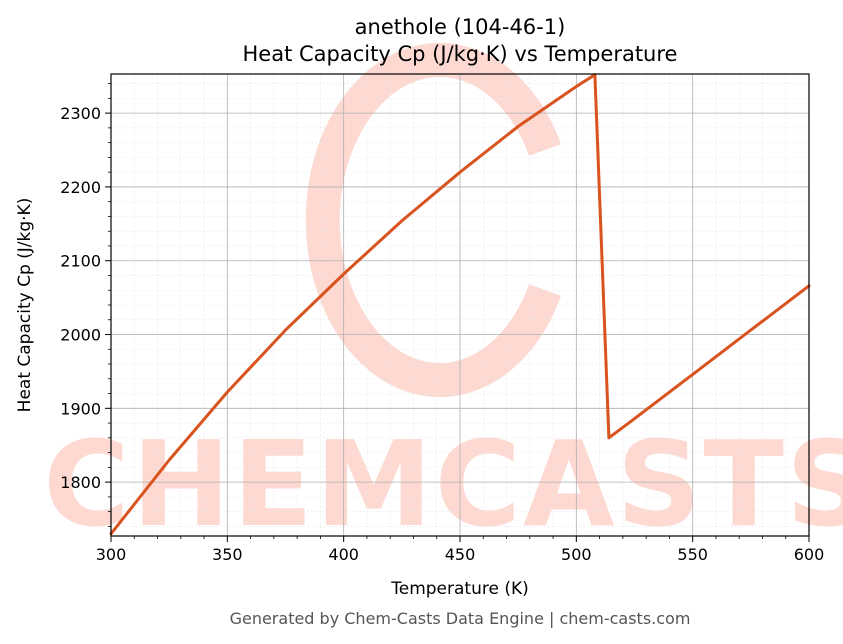 This screenshot has width=843, height=644. I want to click on chart-title: anethole (104-46-1), so click(460, 27).